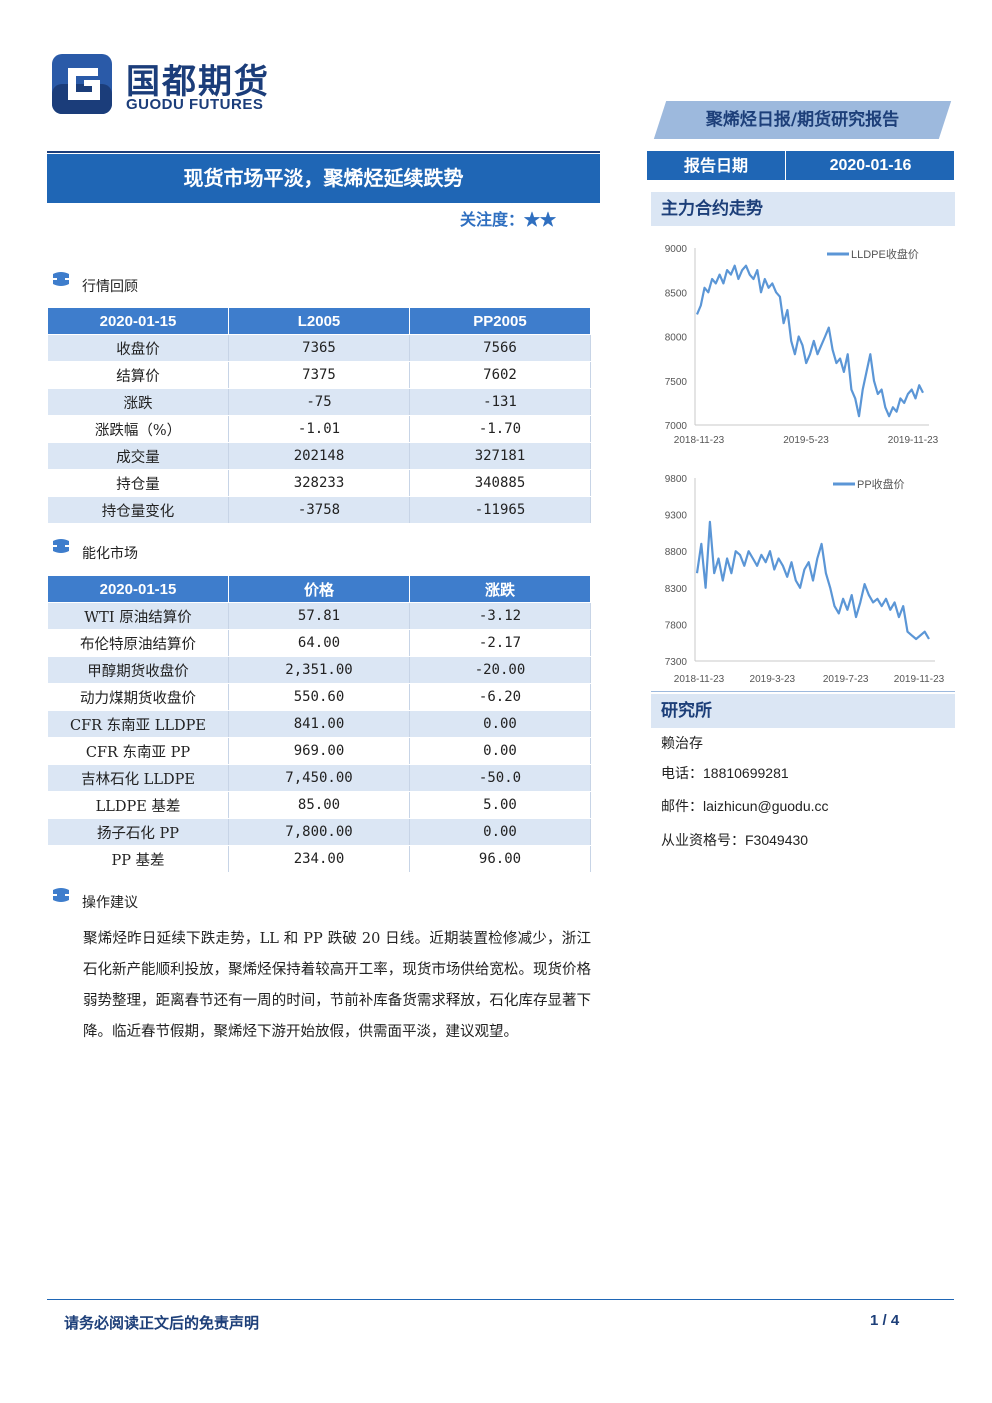 The image size is (992, 1403). I want to click on license-line: 从业资格号：F3049430, so click(734, 840).